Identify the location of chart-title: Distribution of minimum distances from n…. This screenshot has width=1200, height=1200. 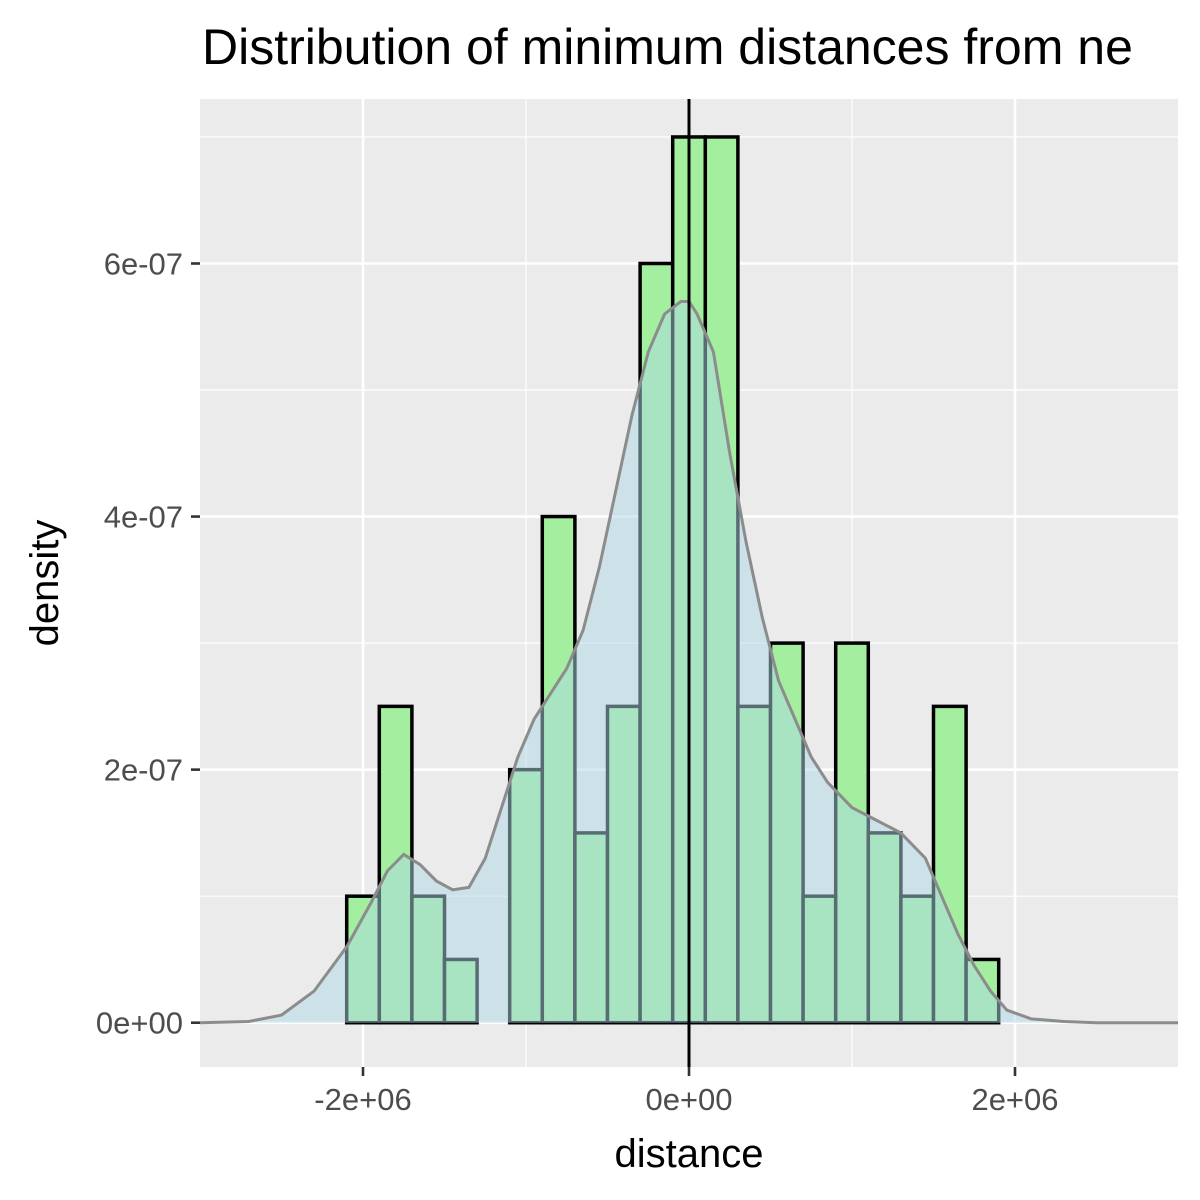
(667, 47).